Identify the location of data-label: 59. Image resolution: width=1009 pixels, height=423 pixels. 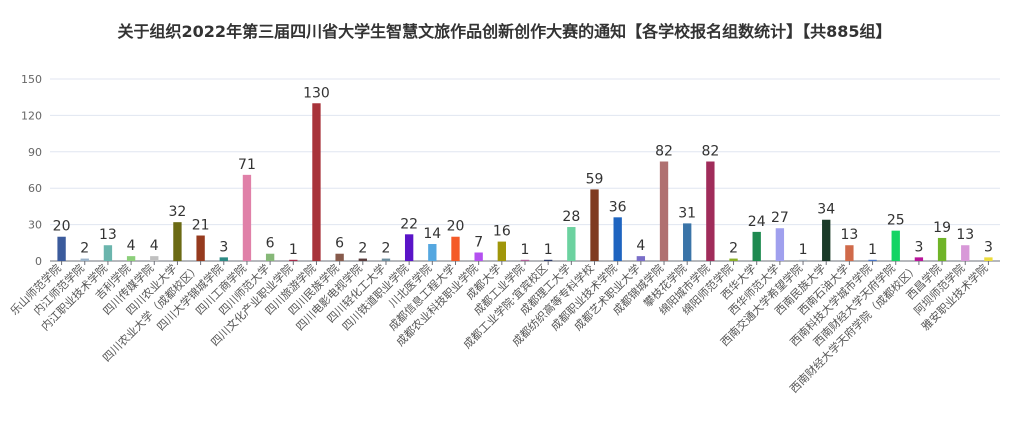
(595, 179).